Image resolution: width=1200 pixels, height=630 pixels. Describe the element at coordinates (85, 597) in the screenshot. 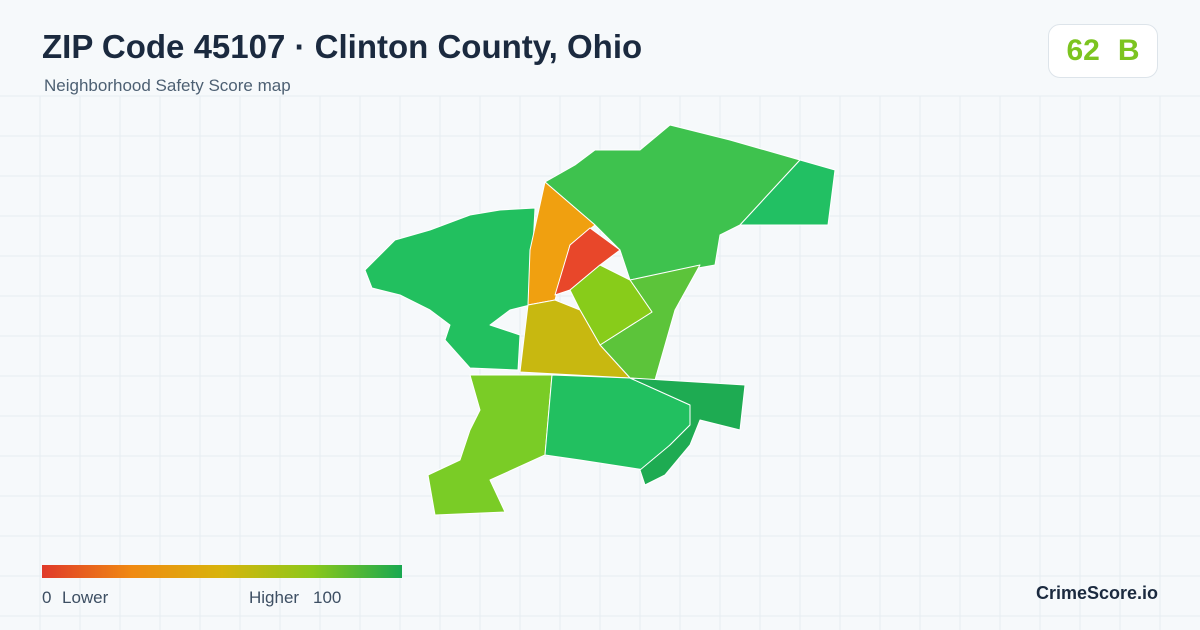

I see `legend-min-label: Lower` at that location.